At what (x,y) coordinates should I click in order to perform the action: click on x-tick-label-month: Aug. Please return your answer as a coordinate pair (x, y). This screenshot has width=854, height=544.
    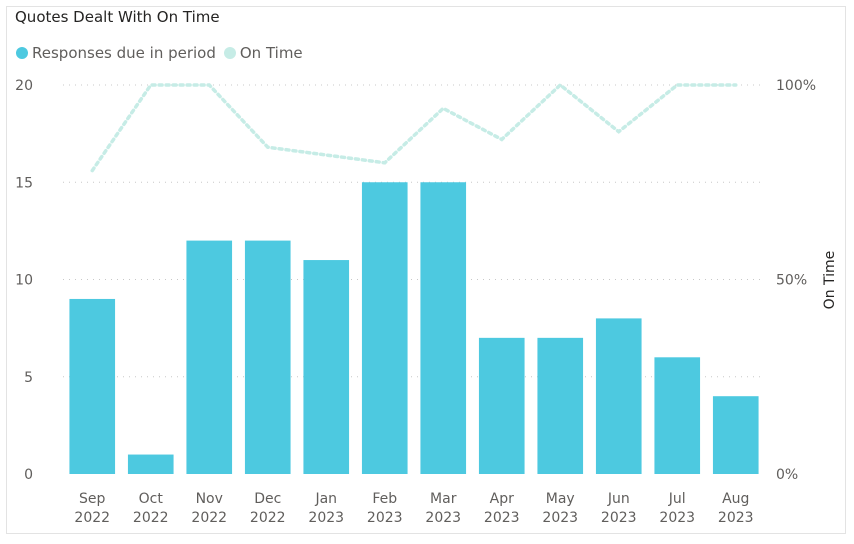
    Looking at the image, I should click on (735, 499).